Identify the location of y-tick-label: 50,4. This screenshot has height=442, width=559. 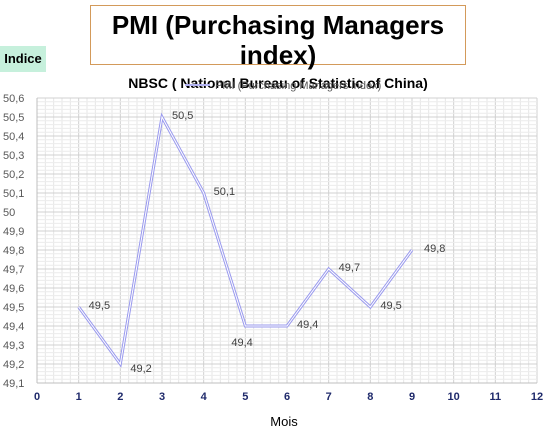
(13, 137).